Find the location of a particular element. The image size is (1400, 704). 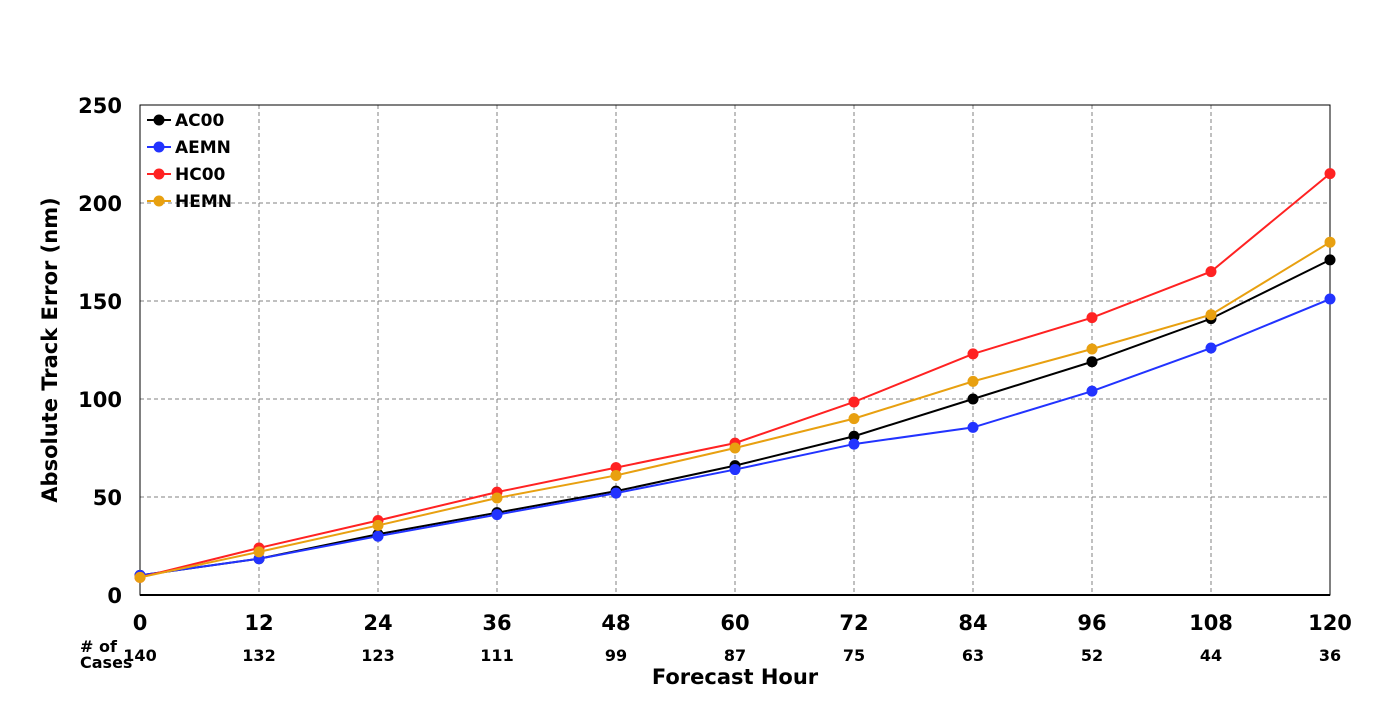

legend-label: AEMN is located at coordinates (203, 148).